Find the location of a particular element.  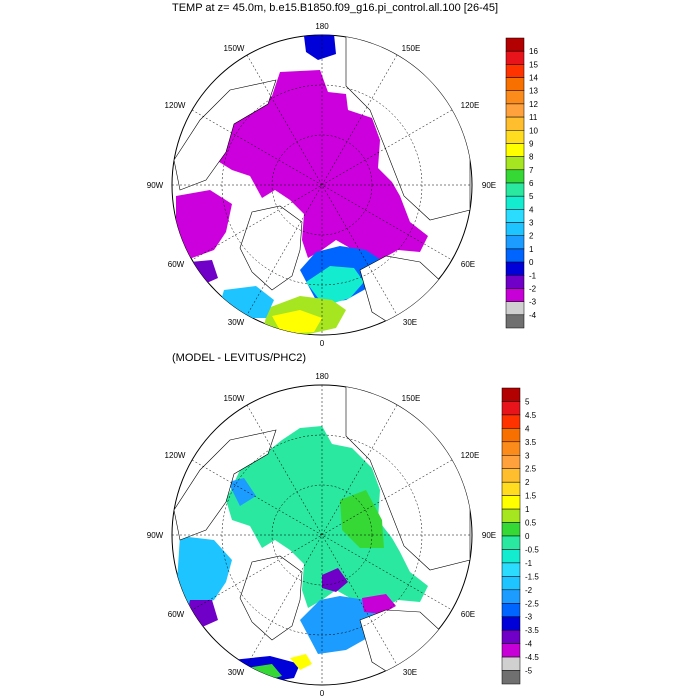

top-colorbar-tick-label: 2 is located at coordinates (531, 236).